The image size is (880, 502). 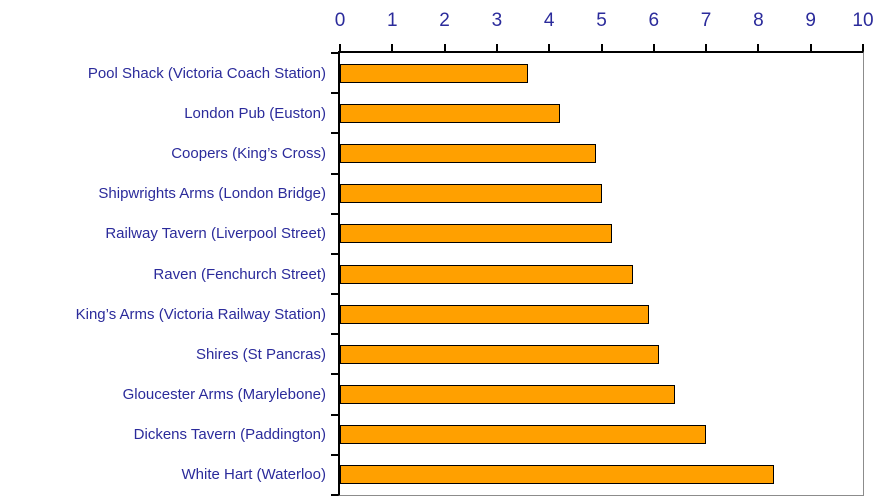 What do you see at coordinates (810, 20) in the screenshot?
I see `x-tick-label: 9` at bounding box center [810, 20].